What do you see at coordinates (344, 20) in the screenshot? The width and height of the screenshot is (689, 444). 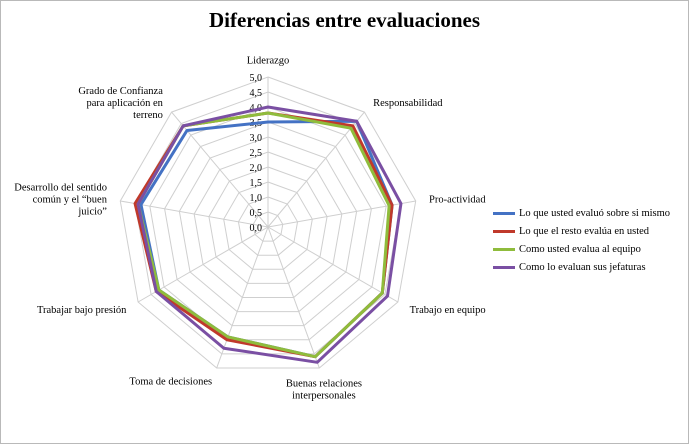 I see `chart-title: Diferencias entre evaluaciones` at bounding box center [344, 20].